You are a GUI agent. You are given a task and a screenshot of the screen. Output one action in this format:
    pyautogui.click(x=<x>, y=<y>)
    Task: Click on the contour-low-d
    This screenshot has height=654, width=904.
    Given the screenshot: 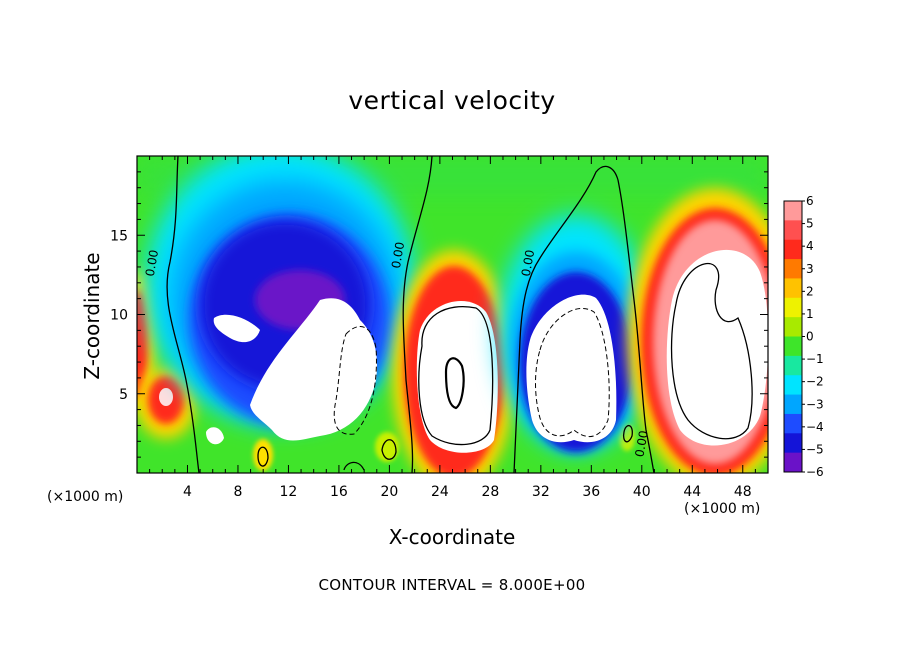 What is the action you would take?
    pyautogui.click(x=627, y=434)
    